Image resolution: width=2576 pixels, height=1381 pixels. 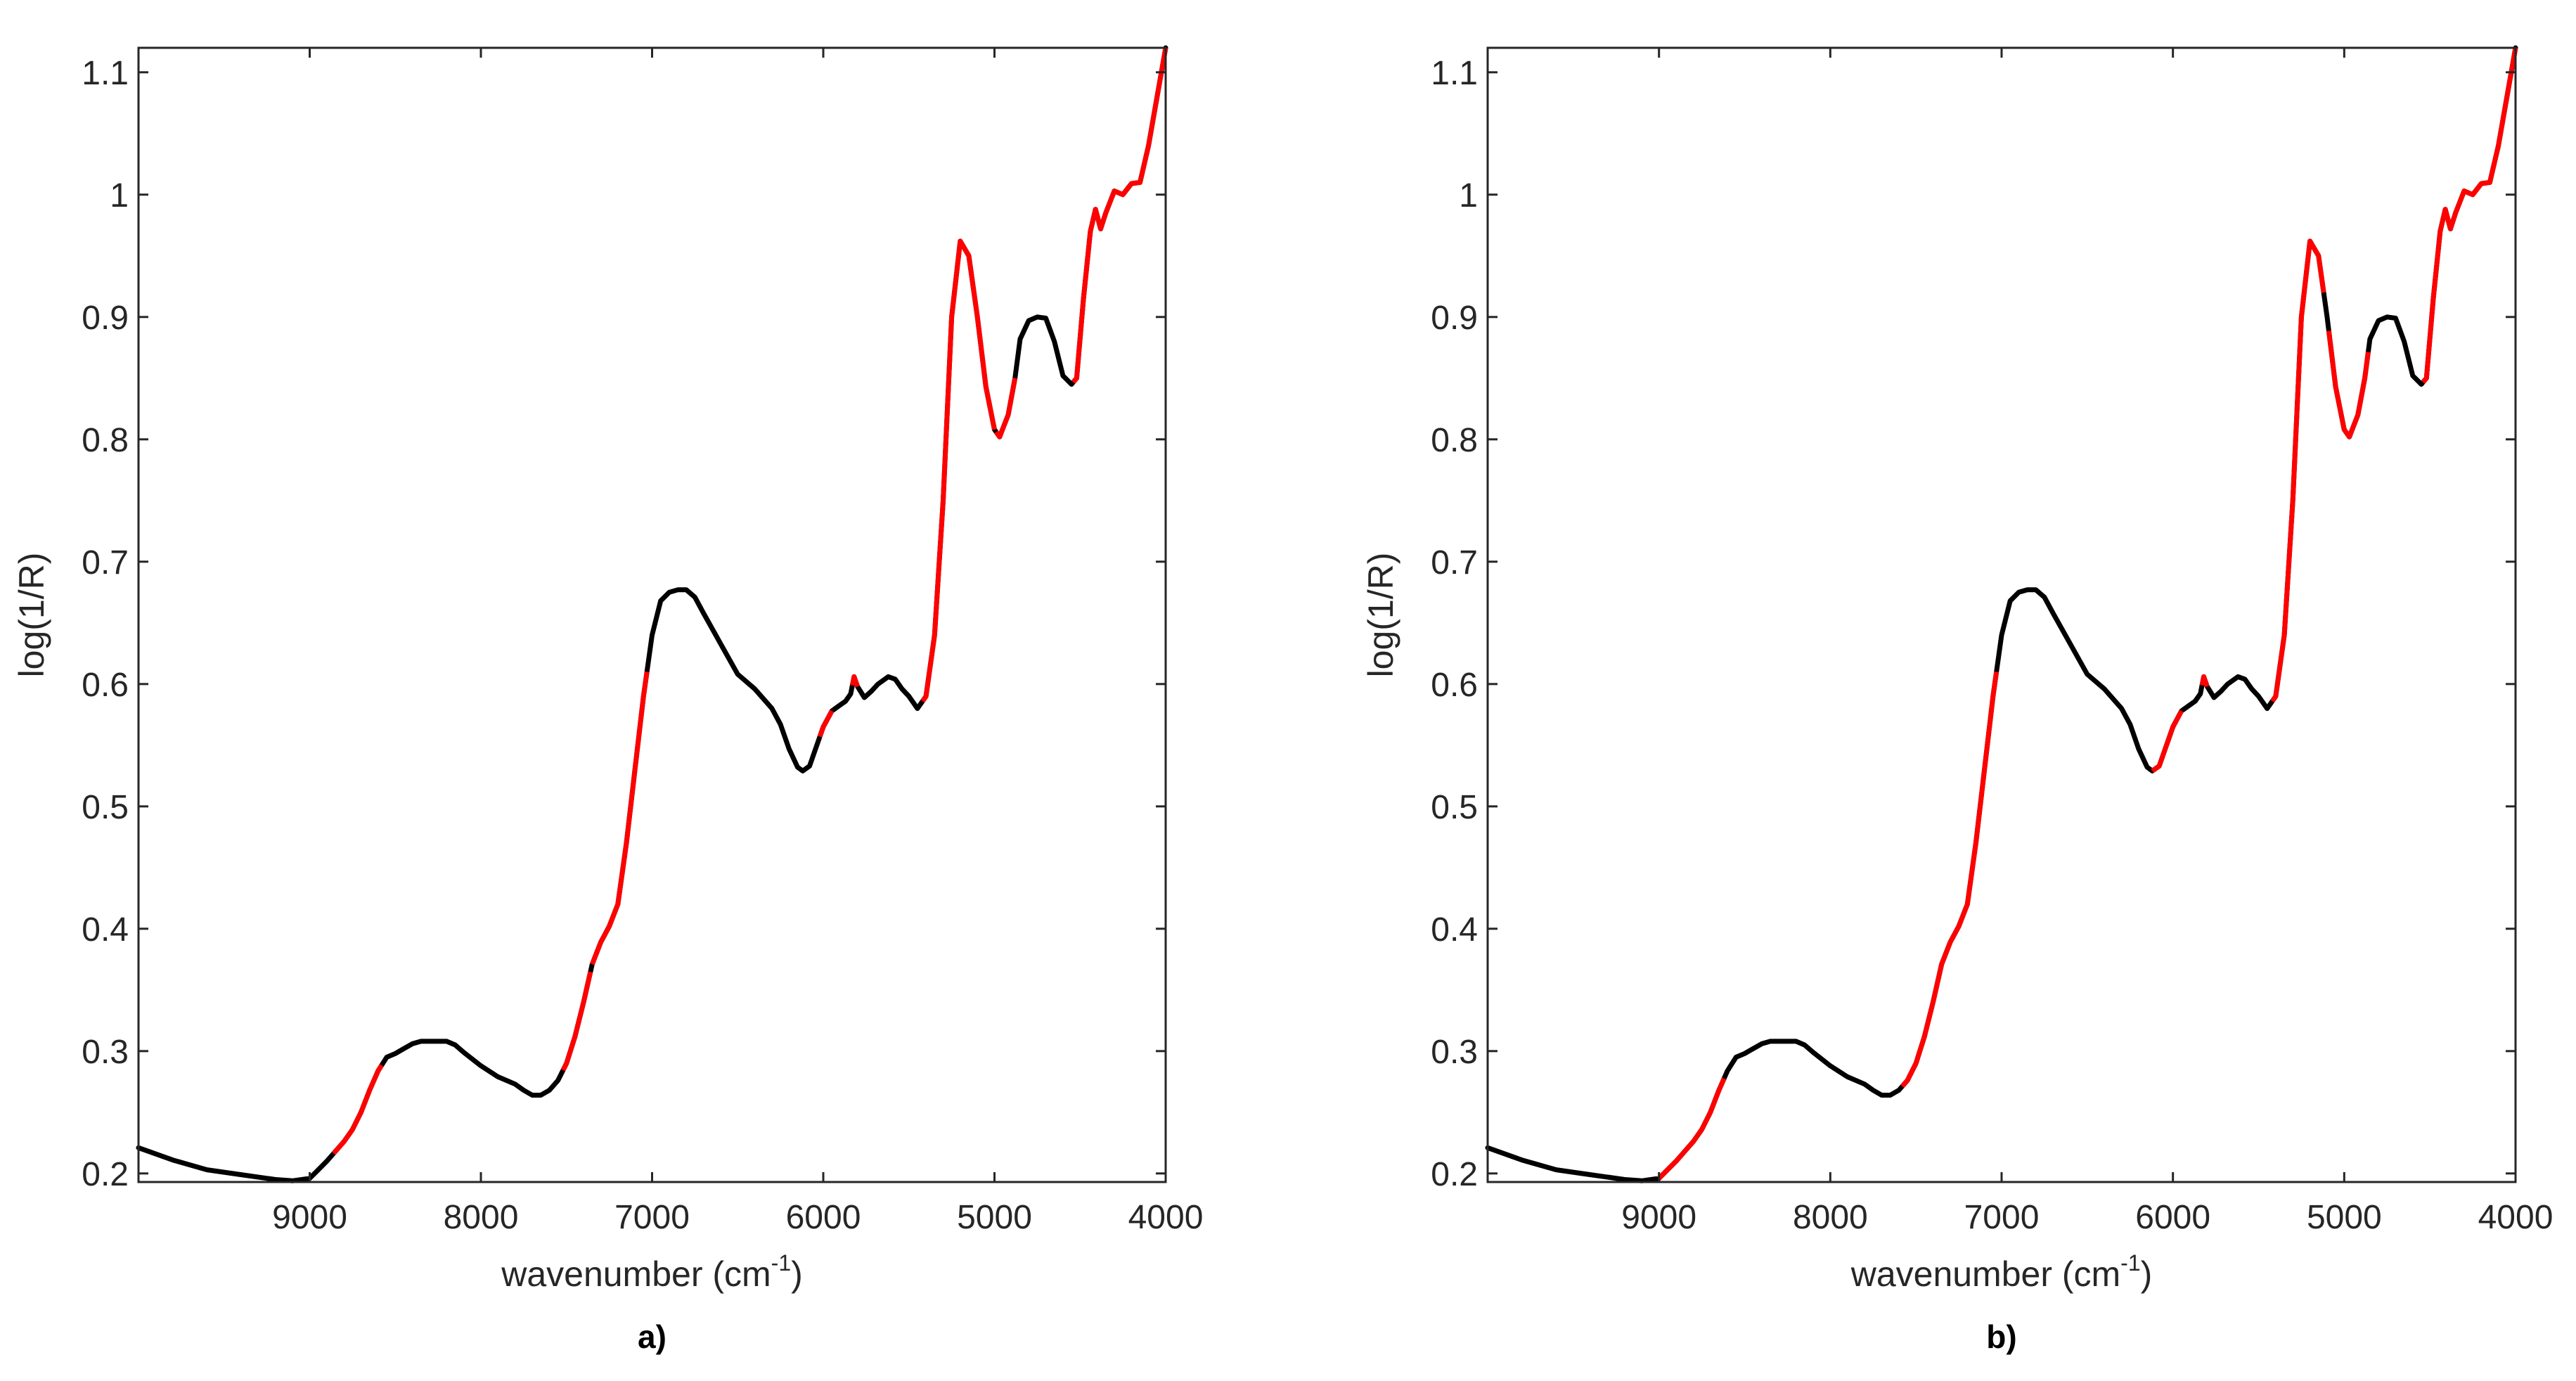 What do you see at coordinates (652, 1336) in the screenshot?
I see `panel-label-a: a)` at bounding box center [652, 1336].